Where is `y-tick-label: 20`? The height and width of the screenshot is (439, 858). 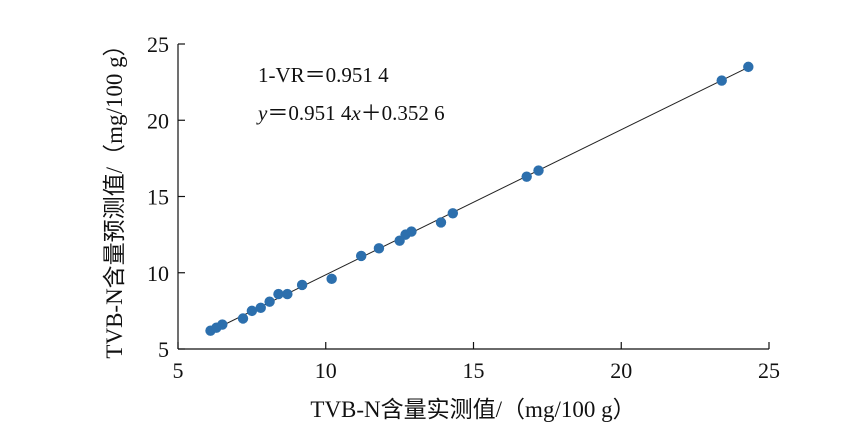
y-tick-label: 20 is located at coordinates (158, 120).